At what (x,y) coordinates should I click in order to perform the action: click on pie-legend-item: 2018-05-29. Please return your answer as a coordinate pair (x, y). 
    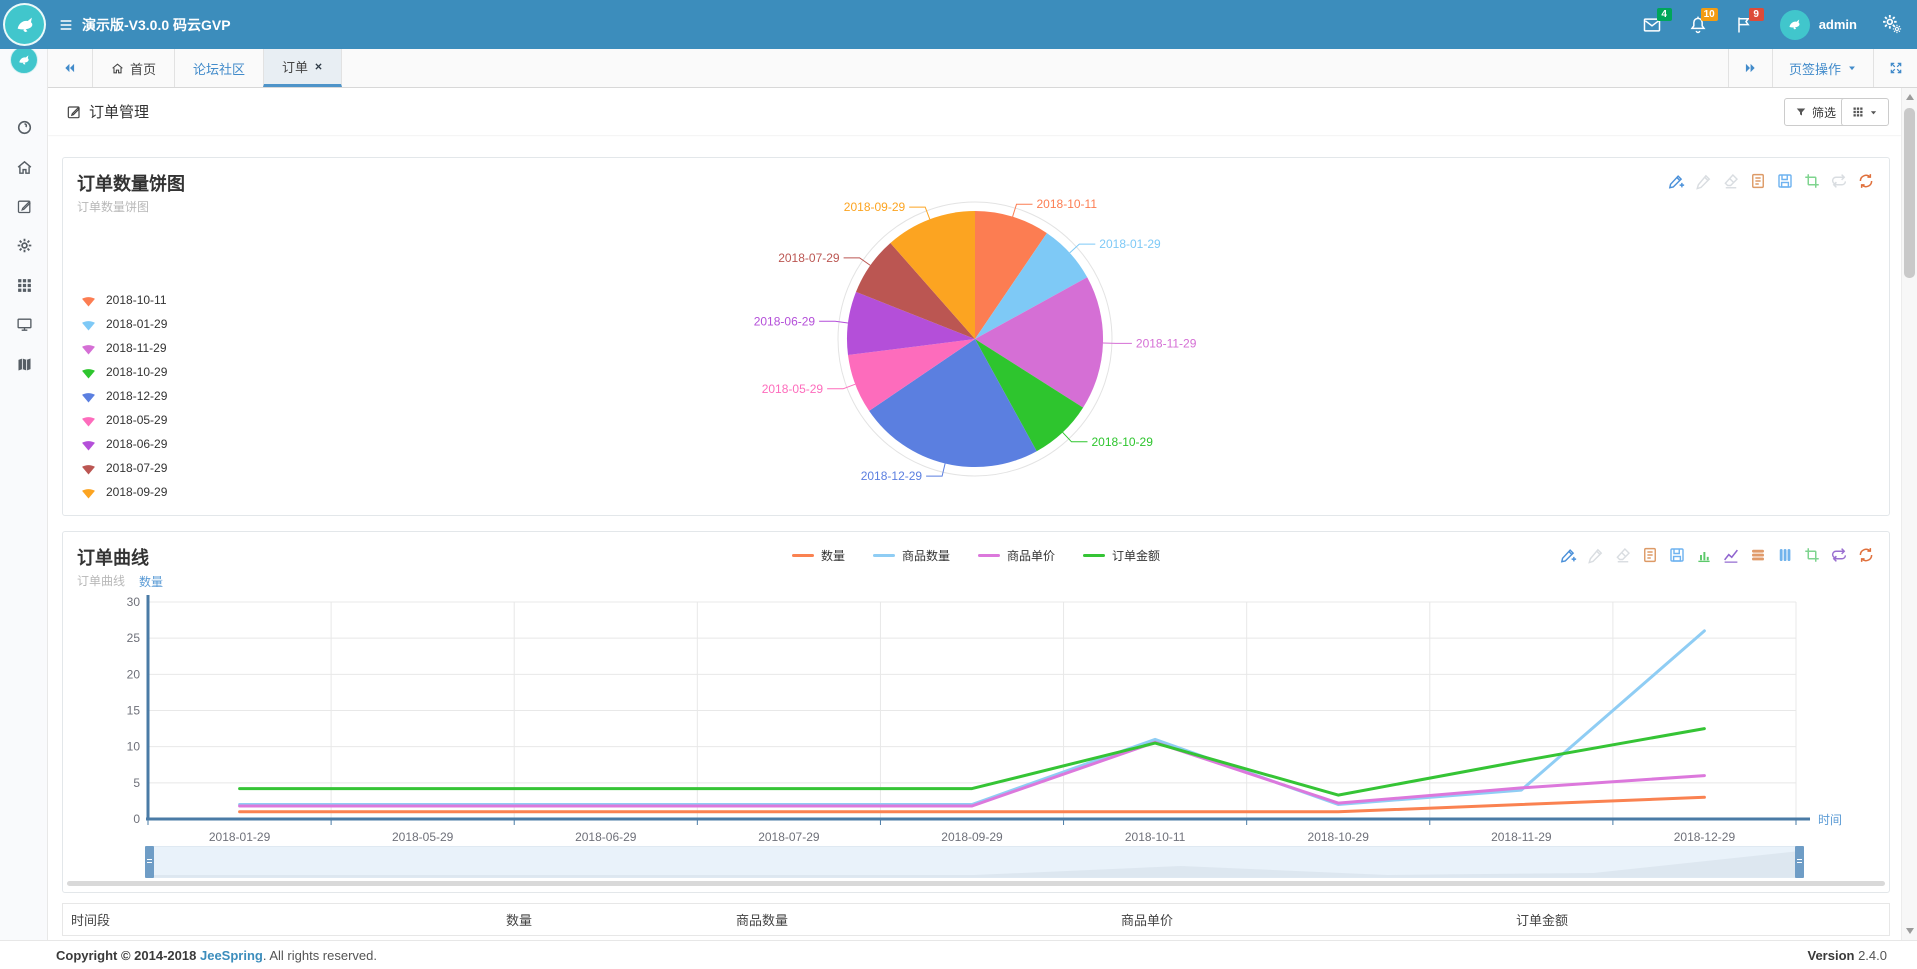
    Looking at the image, I should click on (123, 420).